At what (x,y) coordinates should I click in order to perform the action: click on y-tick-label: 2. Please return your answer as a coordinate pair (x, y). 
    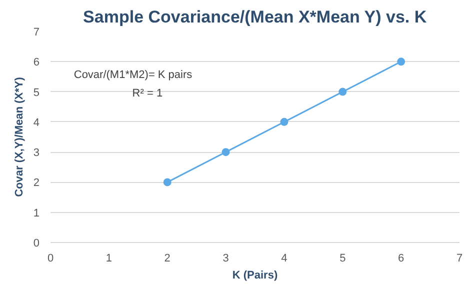
    Looking at the image, I should click on (36, 183).